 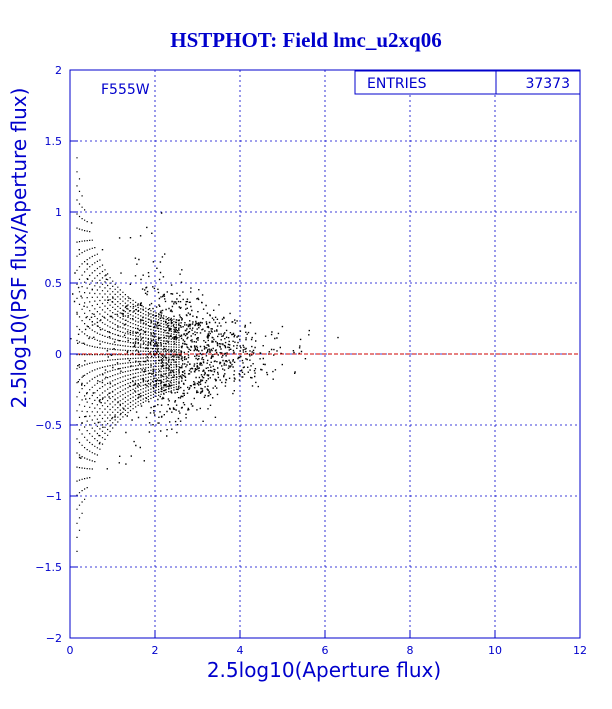 I want to click on y-tick-label: 2, so click(x=58, y=70).